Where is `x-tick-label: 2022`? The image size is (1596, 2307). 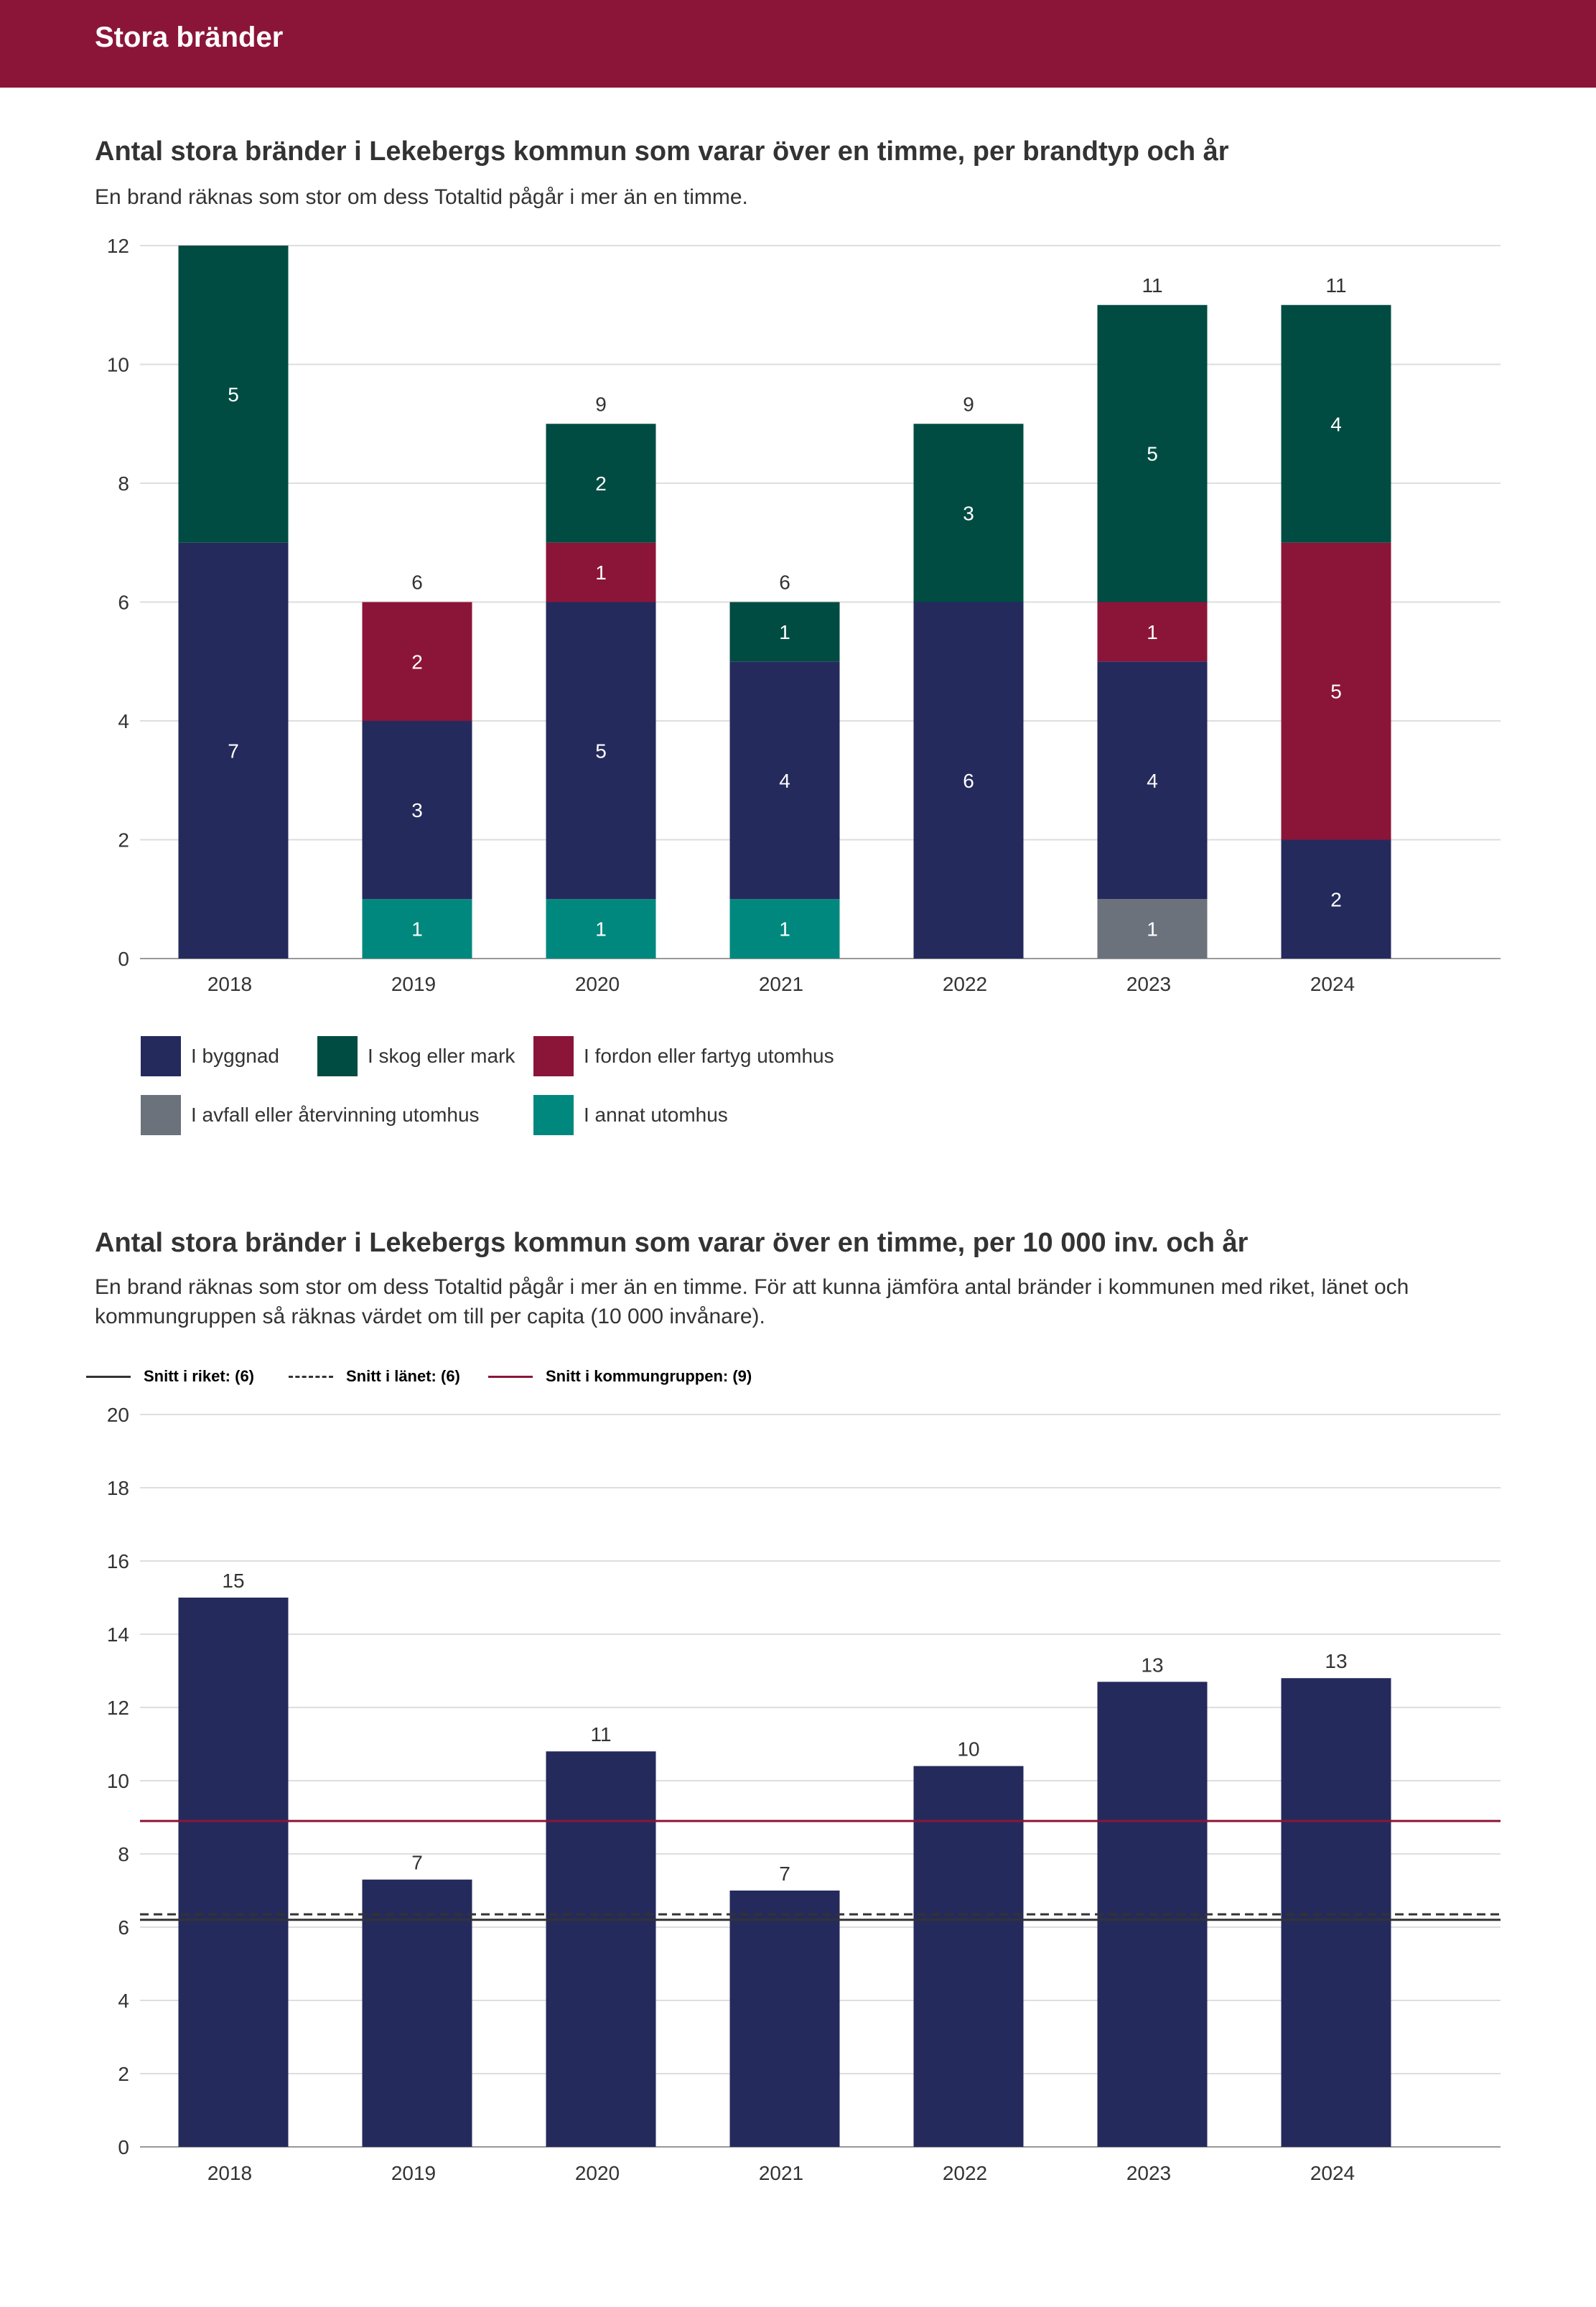
x-tick-label: 2022 is located at coordinates (965, 2173).